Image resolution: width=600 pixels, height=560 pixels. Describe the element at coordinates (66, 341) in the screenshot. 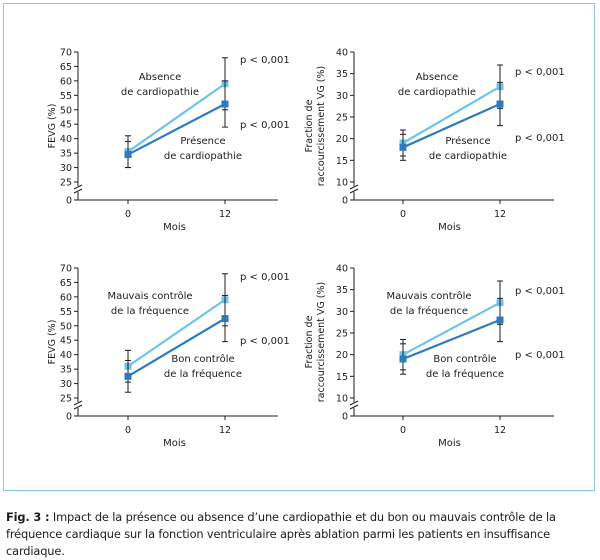

I see `y-tick-label: 45` at that location.